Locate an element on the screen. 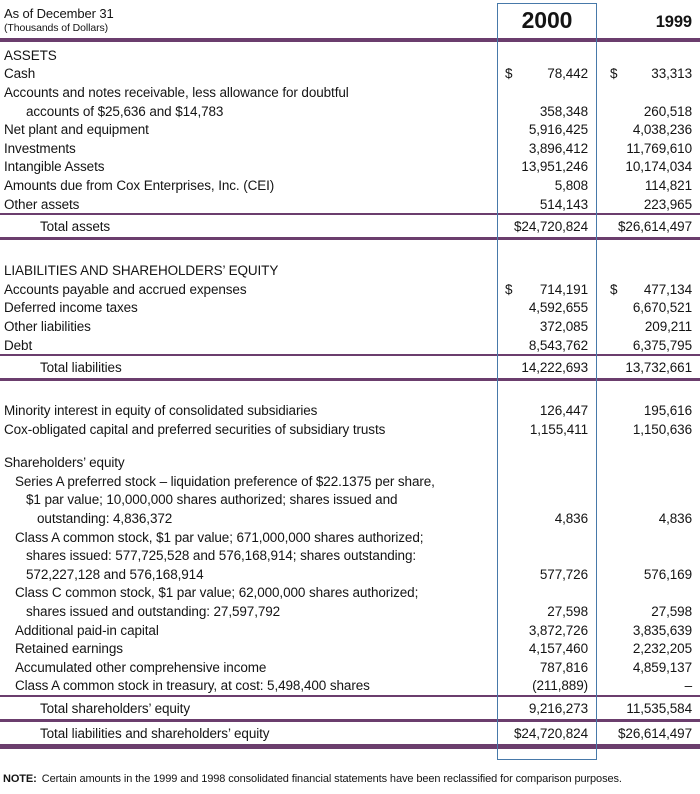 The width and height of the screenshot is (700, 794). value-2000: 5,808 is located at coordinates (571, 185).